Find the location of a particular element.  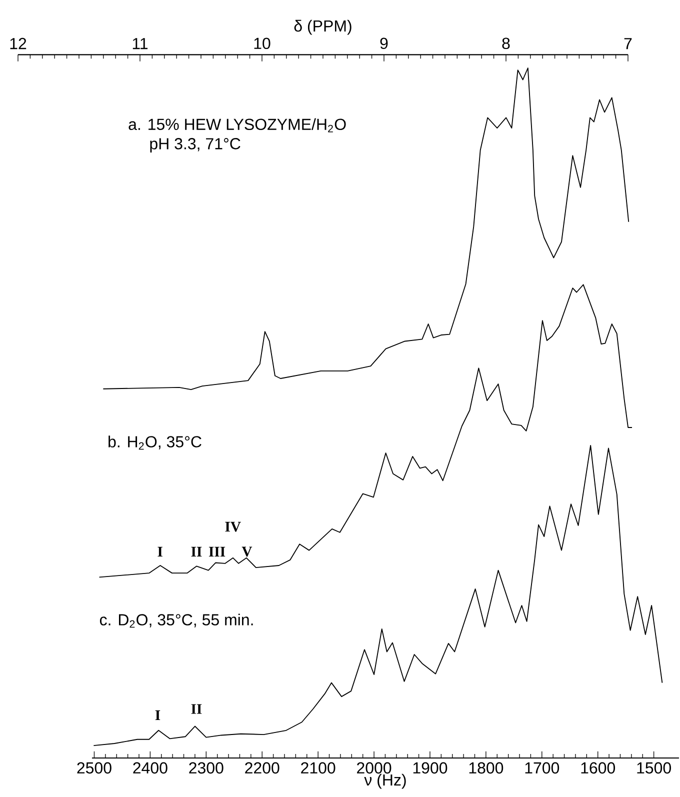

annotation: V is located at coordinates (247, 551).